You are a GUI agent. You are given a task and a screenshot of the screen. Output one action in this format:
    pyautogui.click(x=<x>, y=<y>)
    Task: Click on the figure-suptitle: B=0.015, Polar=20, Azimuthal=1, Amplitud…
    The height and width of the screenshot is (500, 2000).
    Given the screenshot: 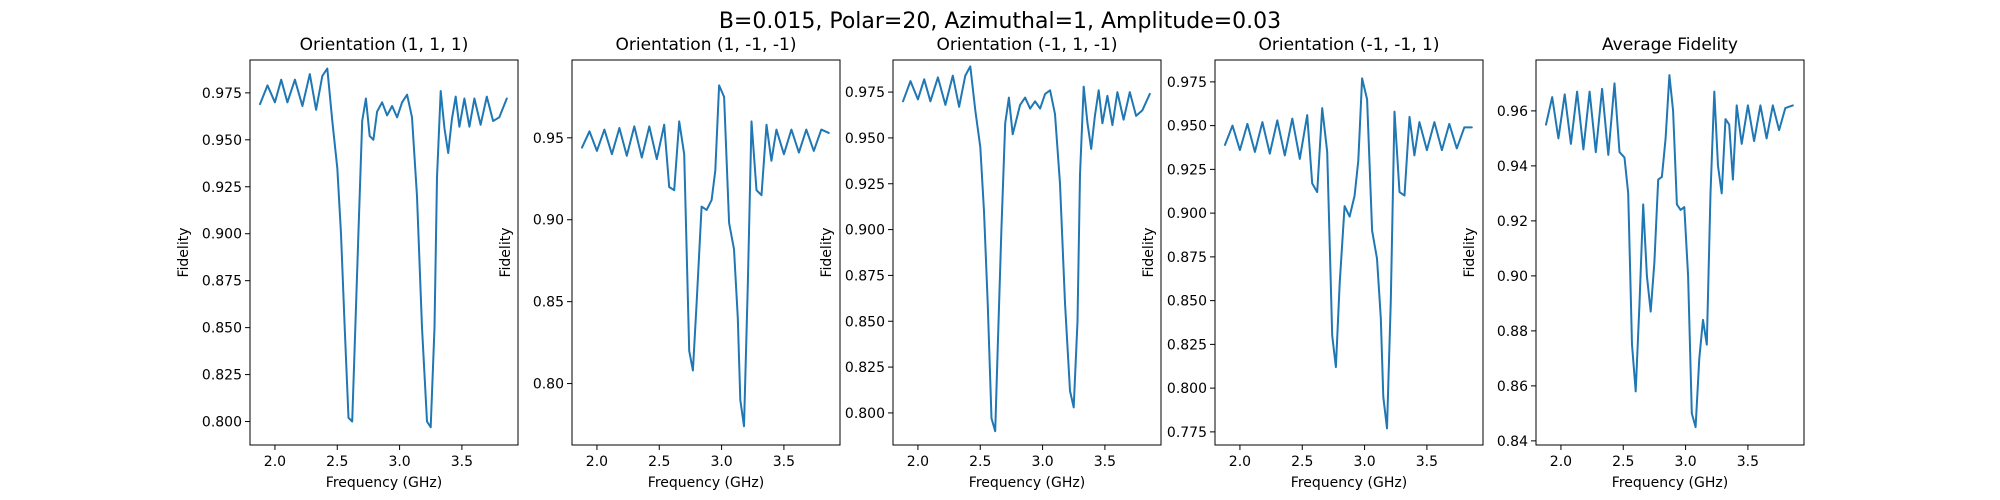 What is the action you would take?
    pyautogui.click(x=1000, y=21)
    